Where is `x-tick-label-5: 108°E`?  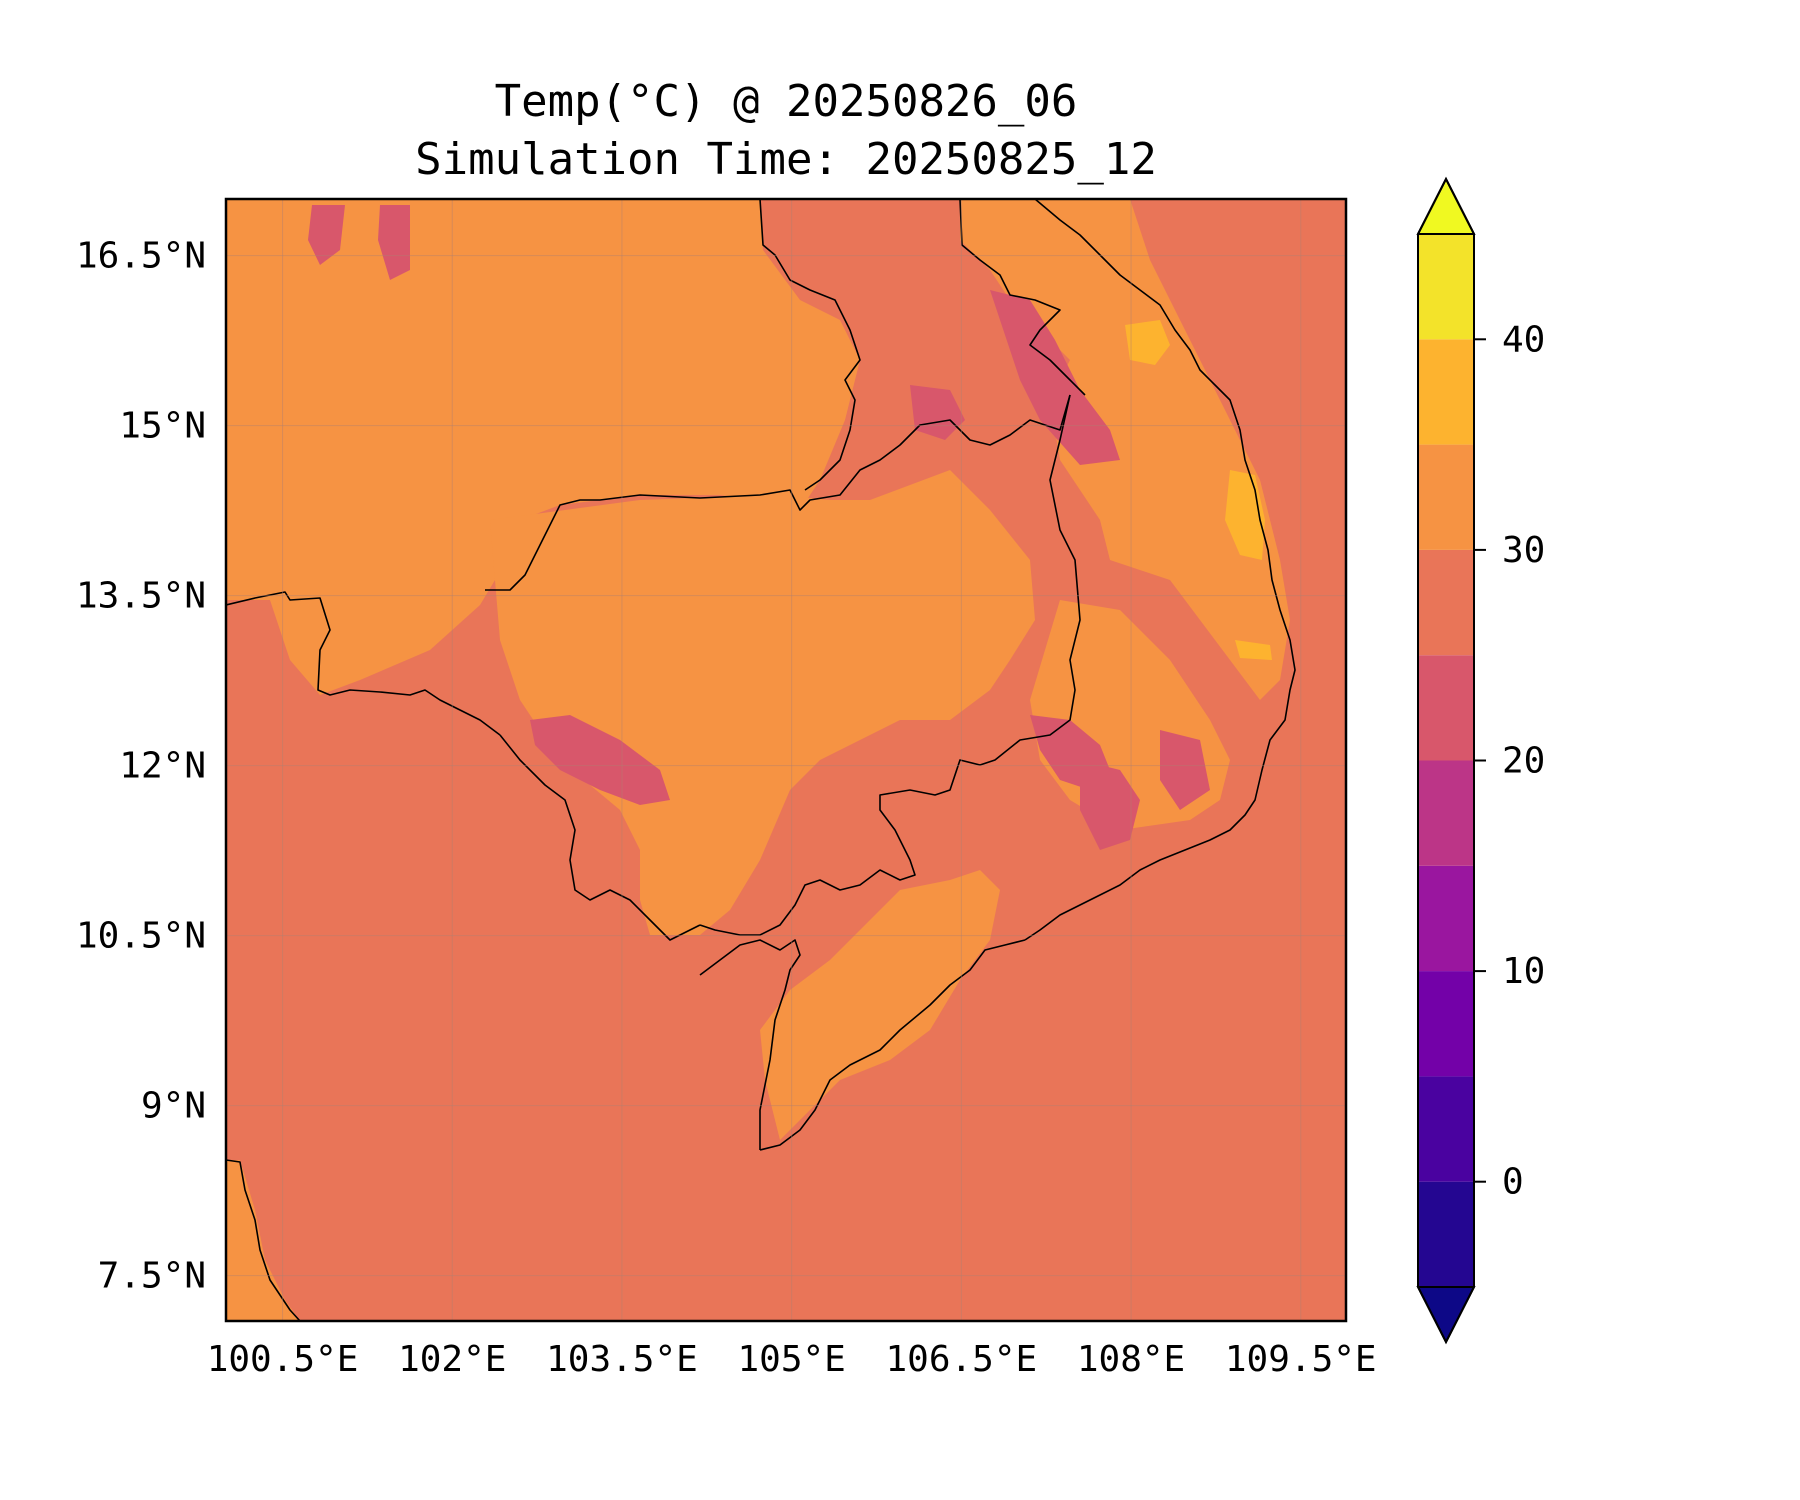 x-tick-label-5: 108°E is located at coordinates (1131, 1359).